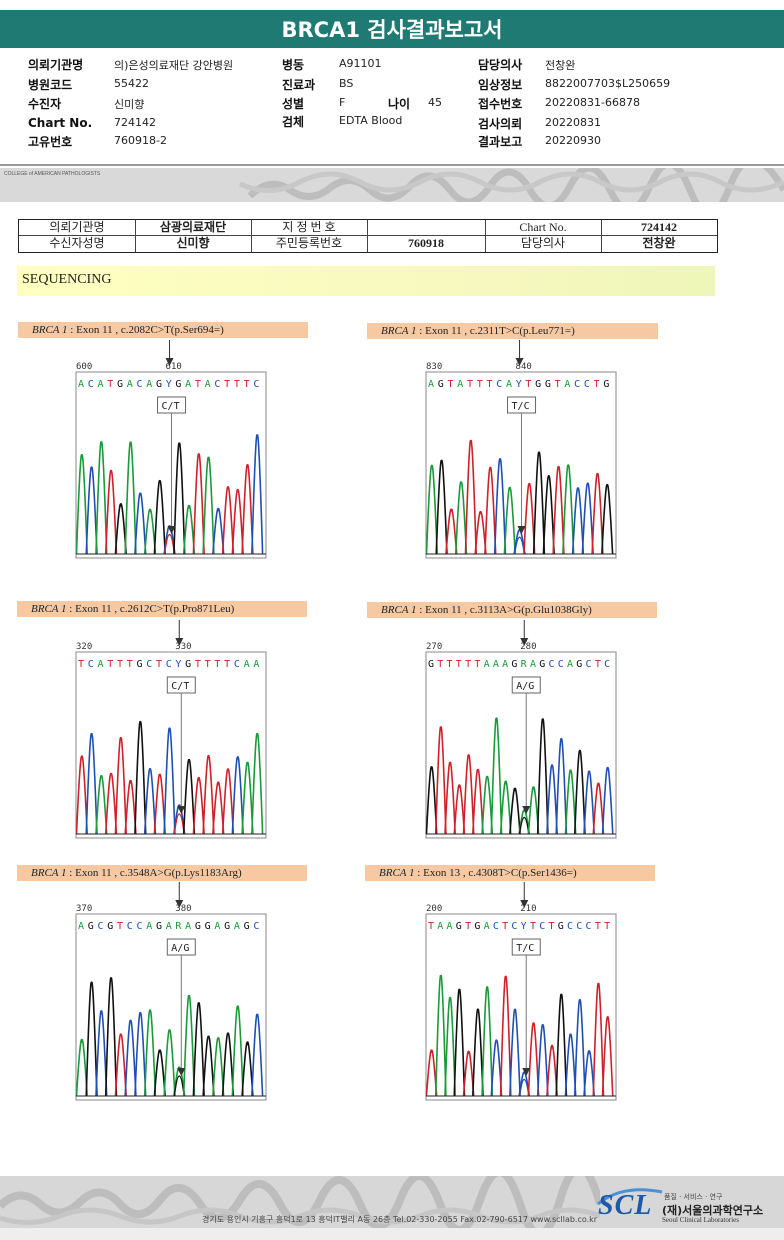  What do you see at coordinates (500, 104) in the screenshot?
I see `receipt-label: 접수번호` at bounding box center [500, 104].